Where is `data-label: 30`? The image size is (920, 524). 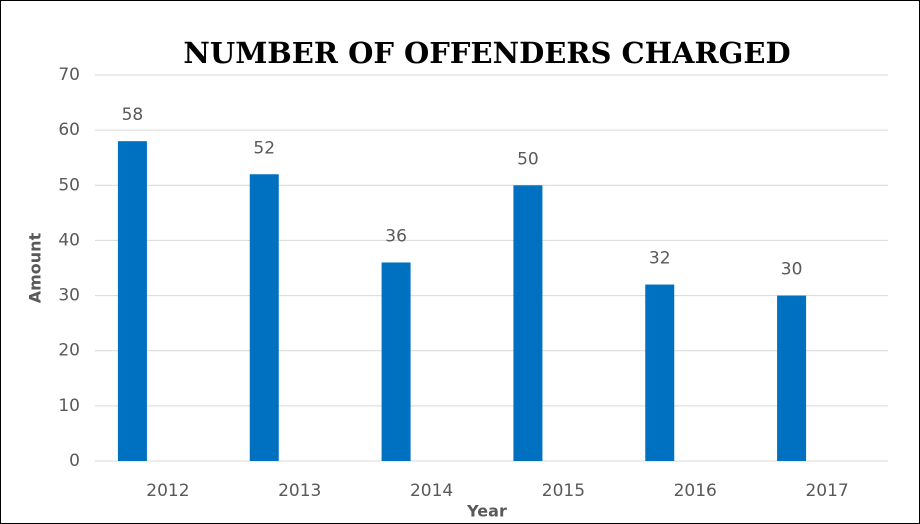
data-label: 30 is located at coordinates (792, 270).